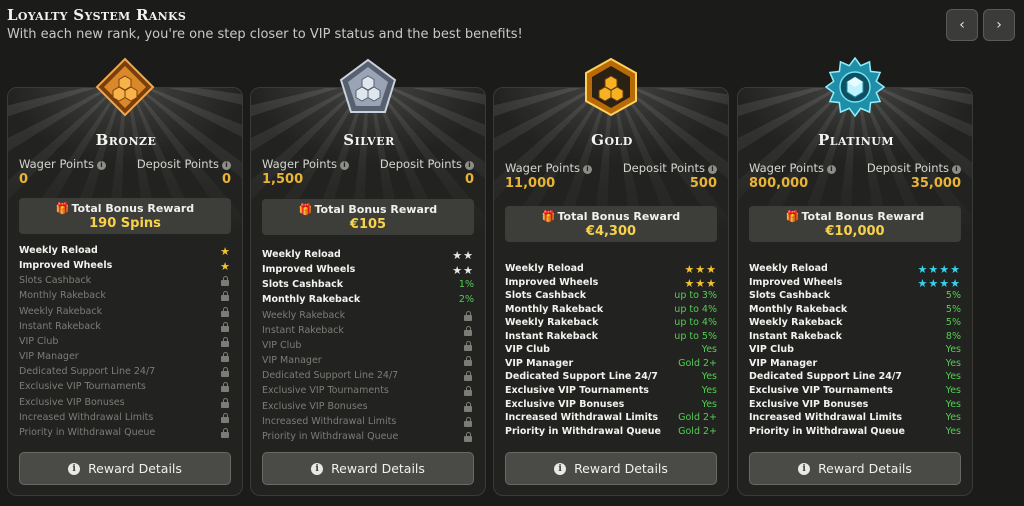 The image size is (1024, 506). I want to click on benefit-name: Improved Wheels, so click(552, 282).